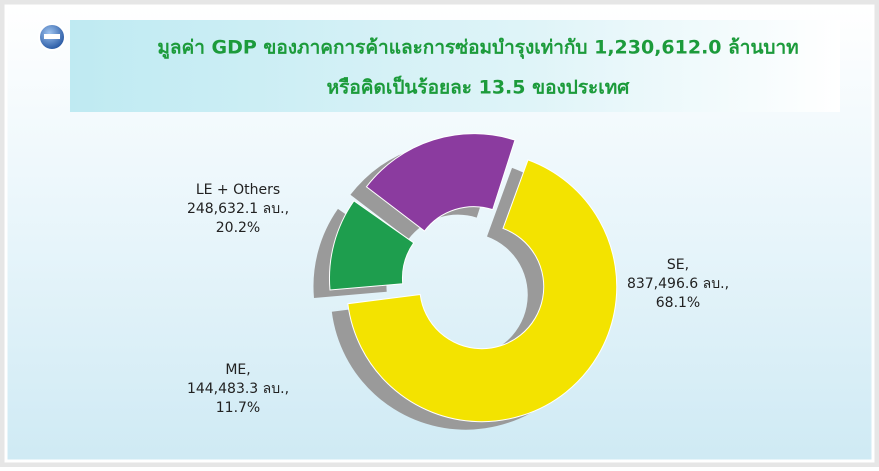 The width and height of the screenshot is (879, 471). I want to click on slice-label-name: SE,, so click(678, 265).